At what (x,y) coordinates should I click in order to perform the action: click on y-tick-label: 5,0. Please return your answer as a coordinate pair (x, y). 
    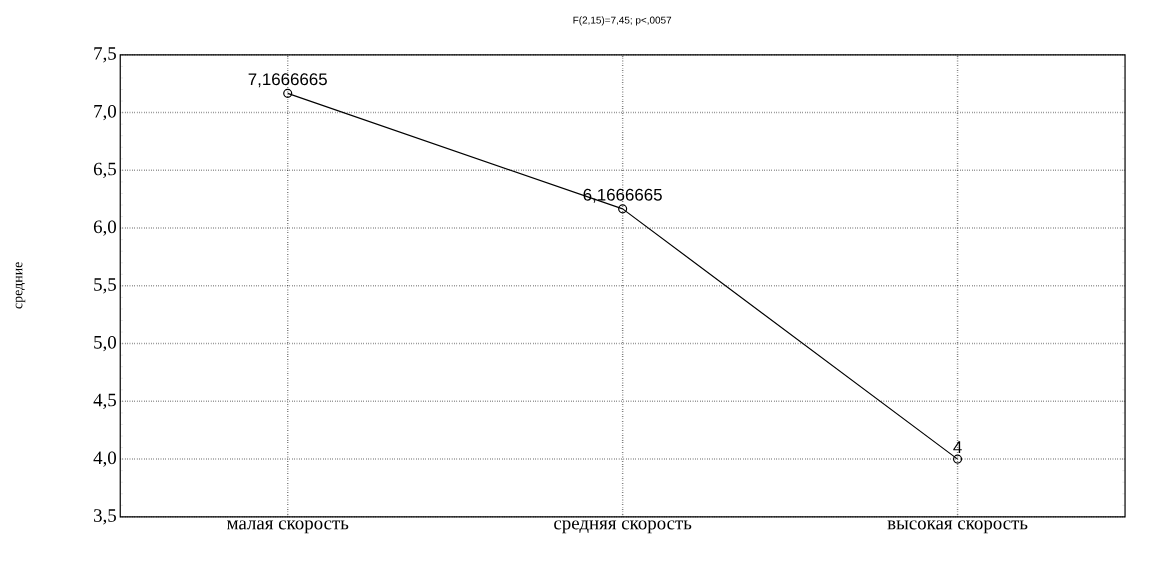
    Looking at the image, I should click on (105, 344).